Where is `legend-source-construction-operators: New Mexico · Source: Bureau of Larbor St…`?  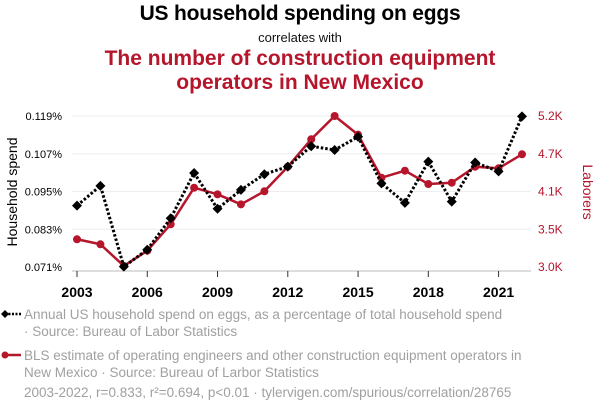 legend-source-construction-operators: New Mexico · Source: Bureau of Larbor St… is located at coordinates (171, 372).